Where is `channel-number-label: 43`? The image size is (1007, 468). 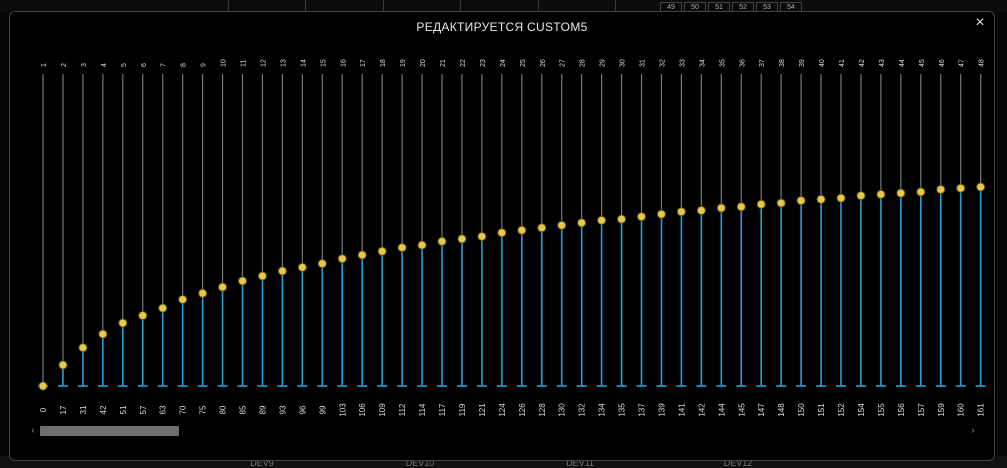 channel-number-label: 43 is located at coordinates (882, 63).